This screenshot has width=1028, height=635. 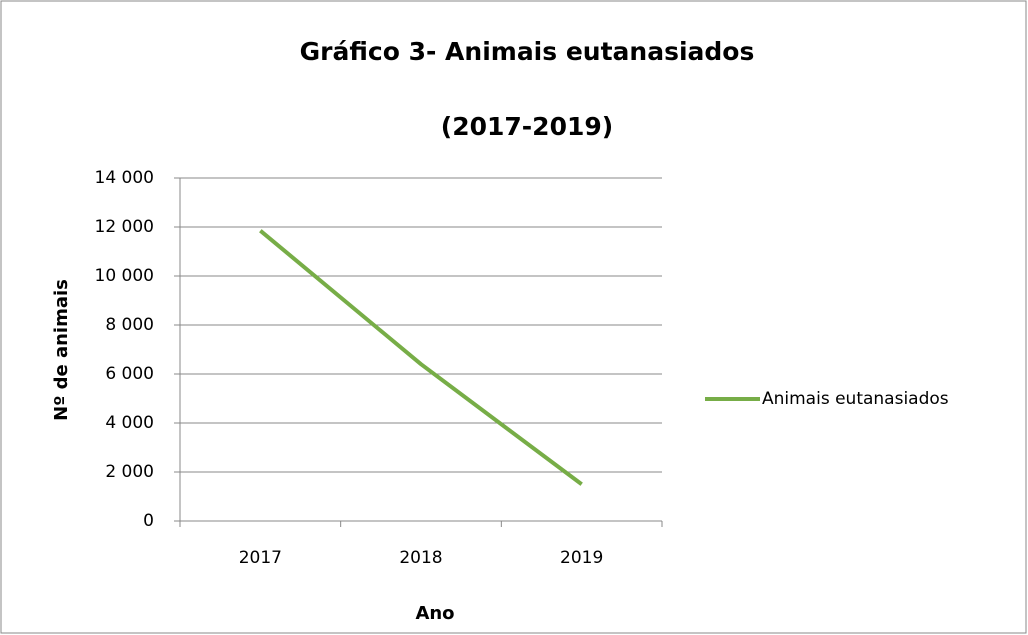 What do you see at coordinates (61, 350) in the screenshot?
I see `y-axis-title: Nº de animais` at bounding box center [61, 350].